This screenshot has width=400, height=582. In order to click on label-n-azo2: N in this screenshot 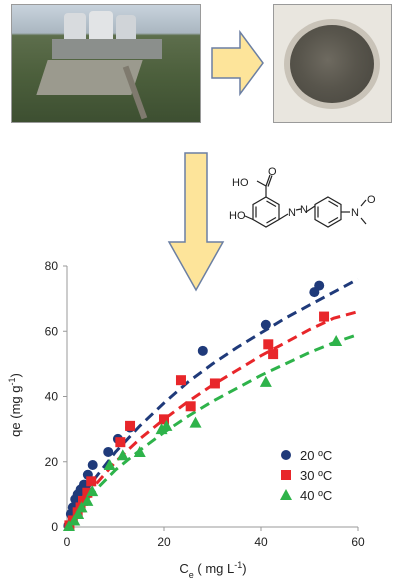, I will do `click(304, 210)`.